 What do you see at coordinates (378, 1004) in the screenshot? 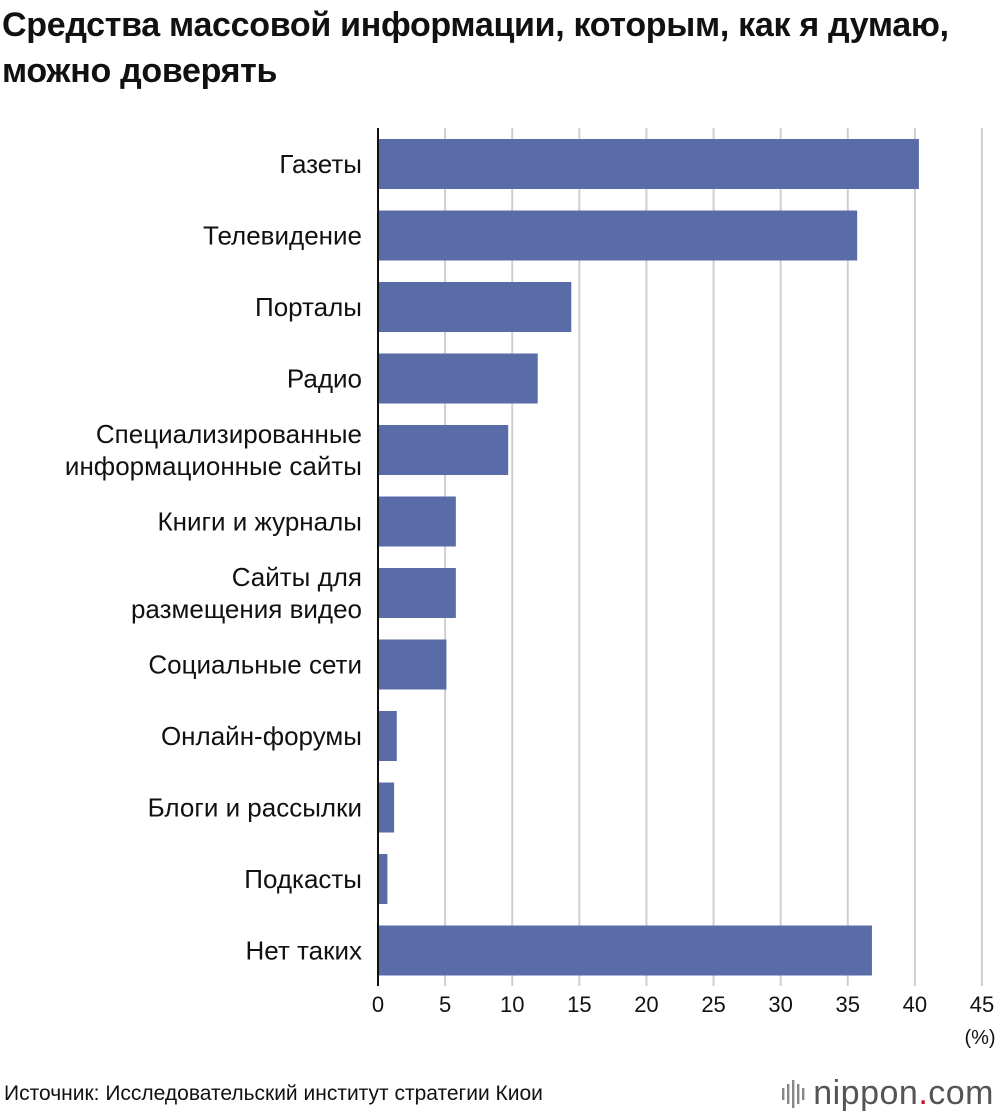
I see `x-tick-label: 0` at bounding box center [378, 1004].